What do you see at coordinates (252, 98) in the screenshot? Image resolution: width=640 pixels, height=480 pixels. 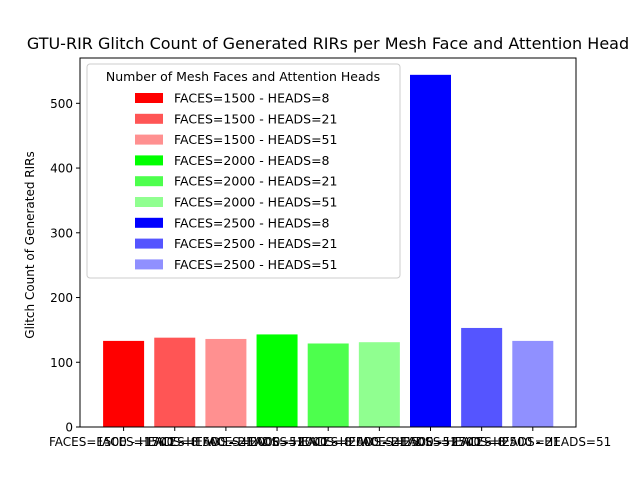 I see `legend-label: FACES=1500 - HEADS=8` at bounding box center [252, 98].